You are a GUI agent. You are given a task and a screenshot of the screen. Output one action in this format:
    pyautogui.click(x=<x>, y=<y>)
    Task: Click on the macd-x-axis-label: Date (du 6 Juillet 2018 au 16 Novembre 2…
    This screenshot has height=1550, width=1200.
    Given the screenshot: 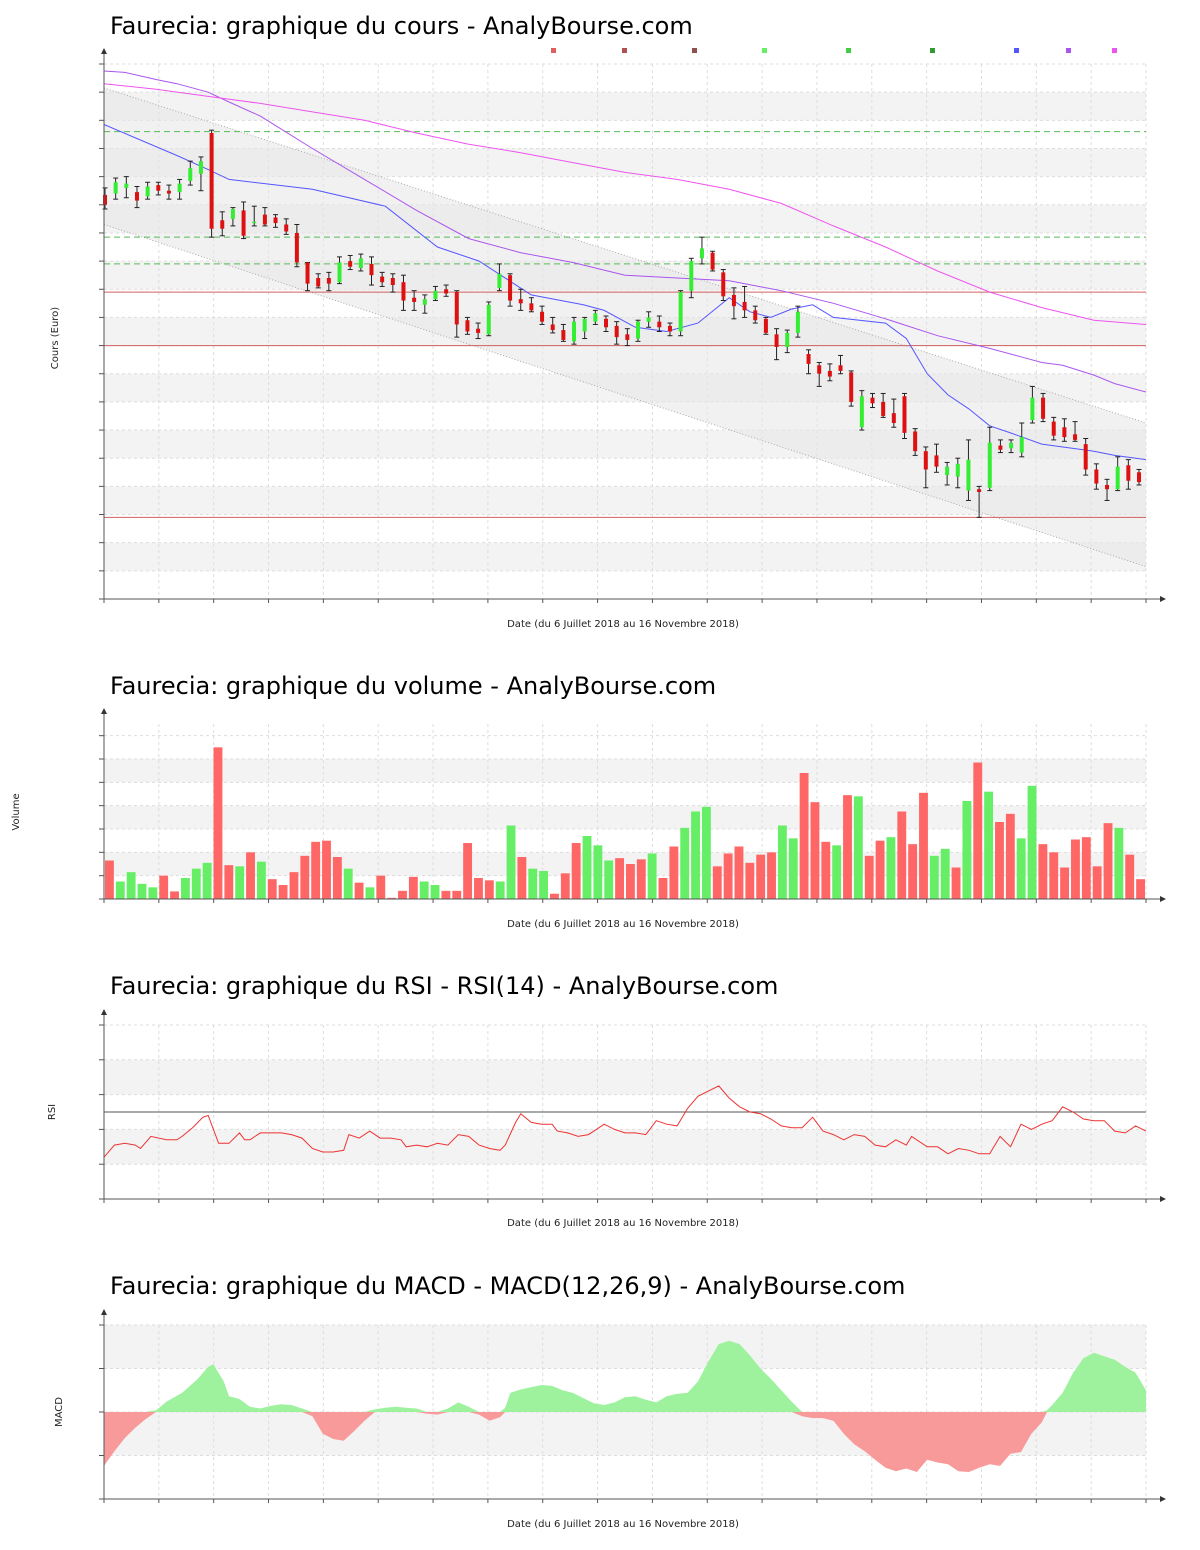 What is the action you would take?
    pyautogui.click(x=623, y=1524)
    